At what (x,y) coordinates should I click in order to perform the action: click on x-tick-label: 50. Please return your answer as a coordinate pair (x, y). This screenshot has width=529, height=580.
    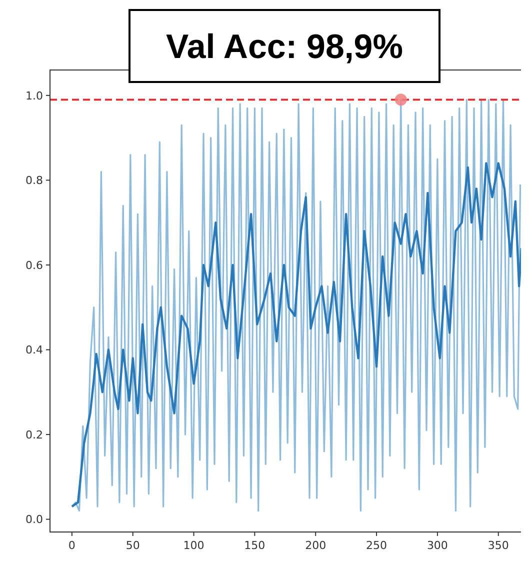
    Looking at the image, I should click on (133, 545).